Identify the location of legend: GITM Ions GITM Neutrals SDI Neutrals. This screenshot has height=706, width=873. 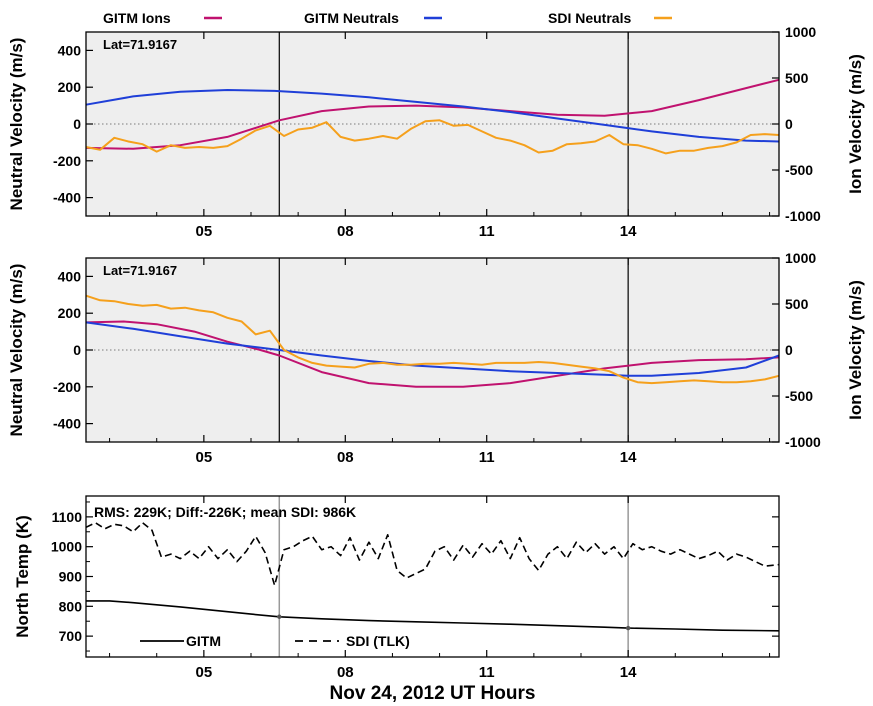
(387, 18).